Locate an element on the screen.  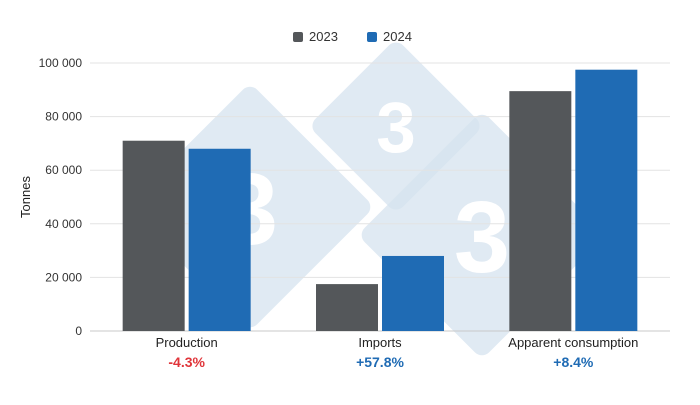
x-tick-label: Apparent consumption is located at coordinates (573, 342).